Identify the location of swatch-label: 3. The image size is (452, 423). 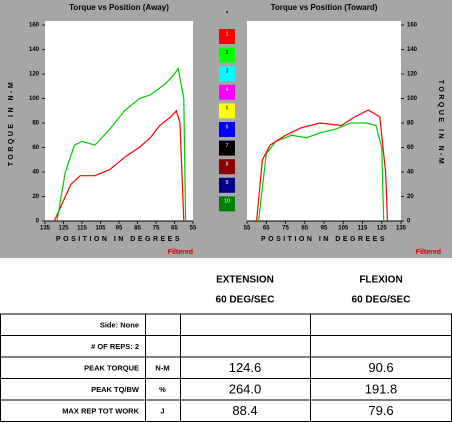
(227, 72).